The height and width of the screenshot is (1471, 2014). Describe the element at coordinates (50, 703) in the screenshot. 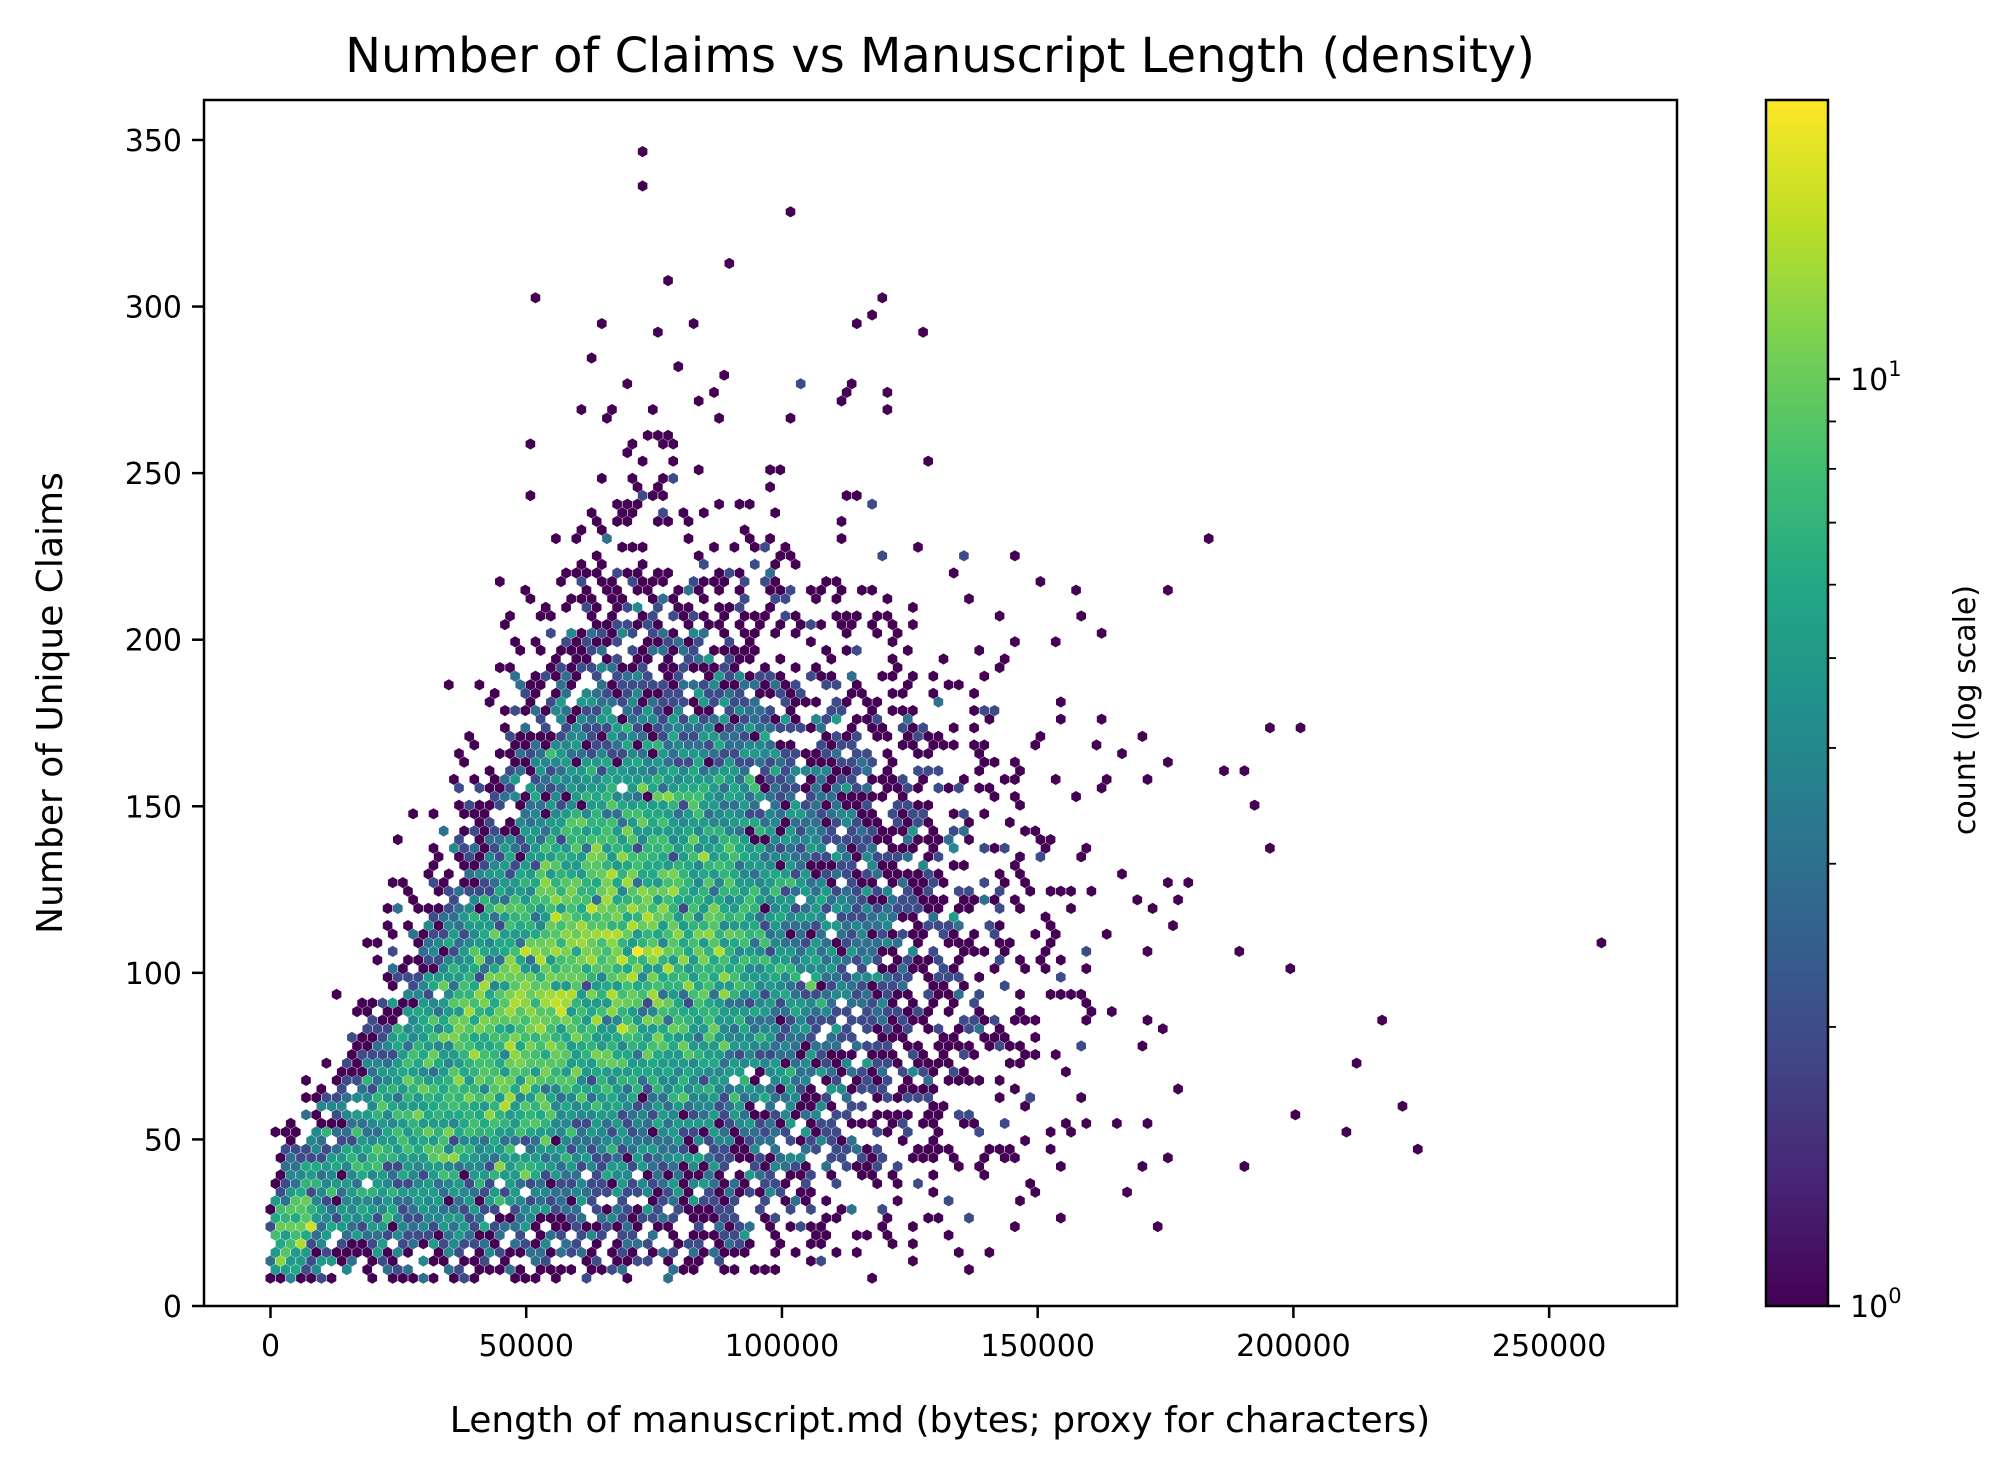

I see `y-axis-label: Number of Unique Claims` at that location.